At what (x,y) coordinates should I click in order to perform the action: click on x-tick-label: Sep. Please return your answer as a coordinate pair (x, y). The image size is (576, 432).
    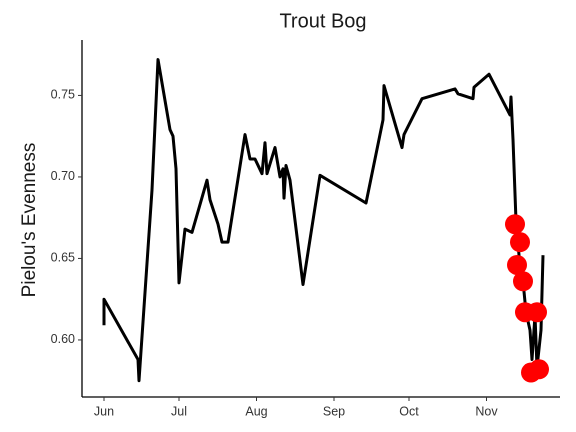
    Looking at the image, I should click on (334, 411).